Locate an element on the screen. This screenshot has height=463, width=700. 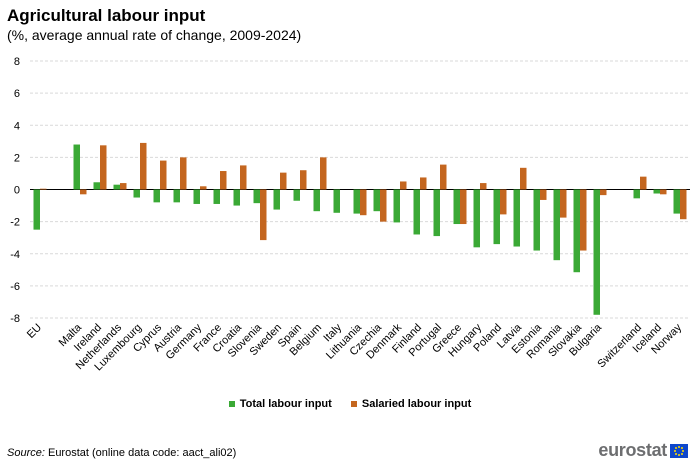
x-tick-label: EU is located at coordinates (34, 331).